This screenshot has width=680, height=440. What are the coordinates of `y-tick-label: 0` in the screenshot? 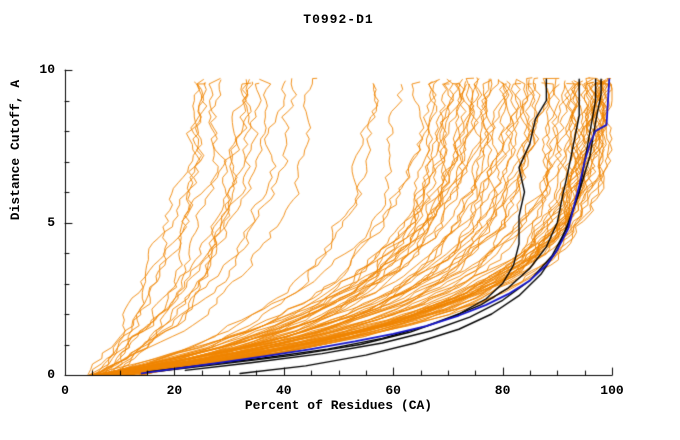 It's located at (51, 374).